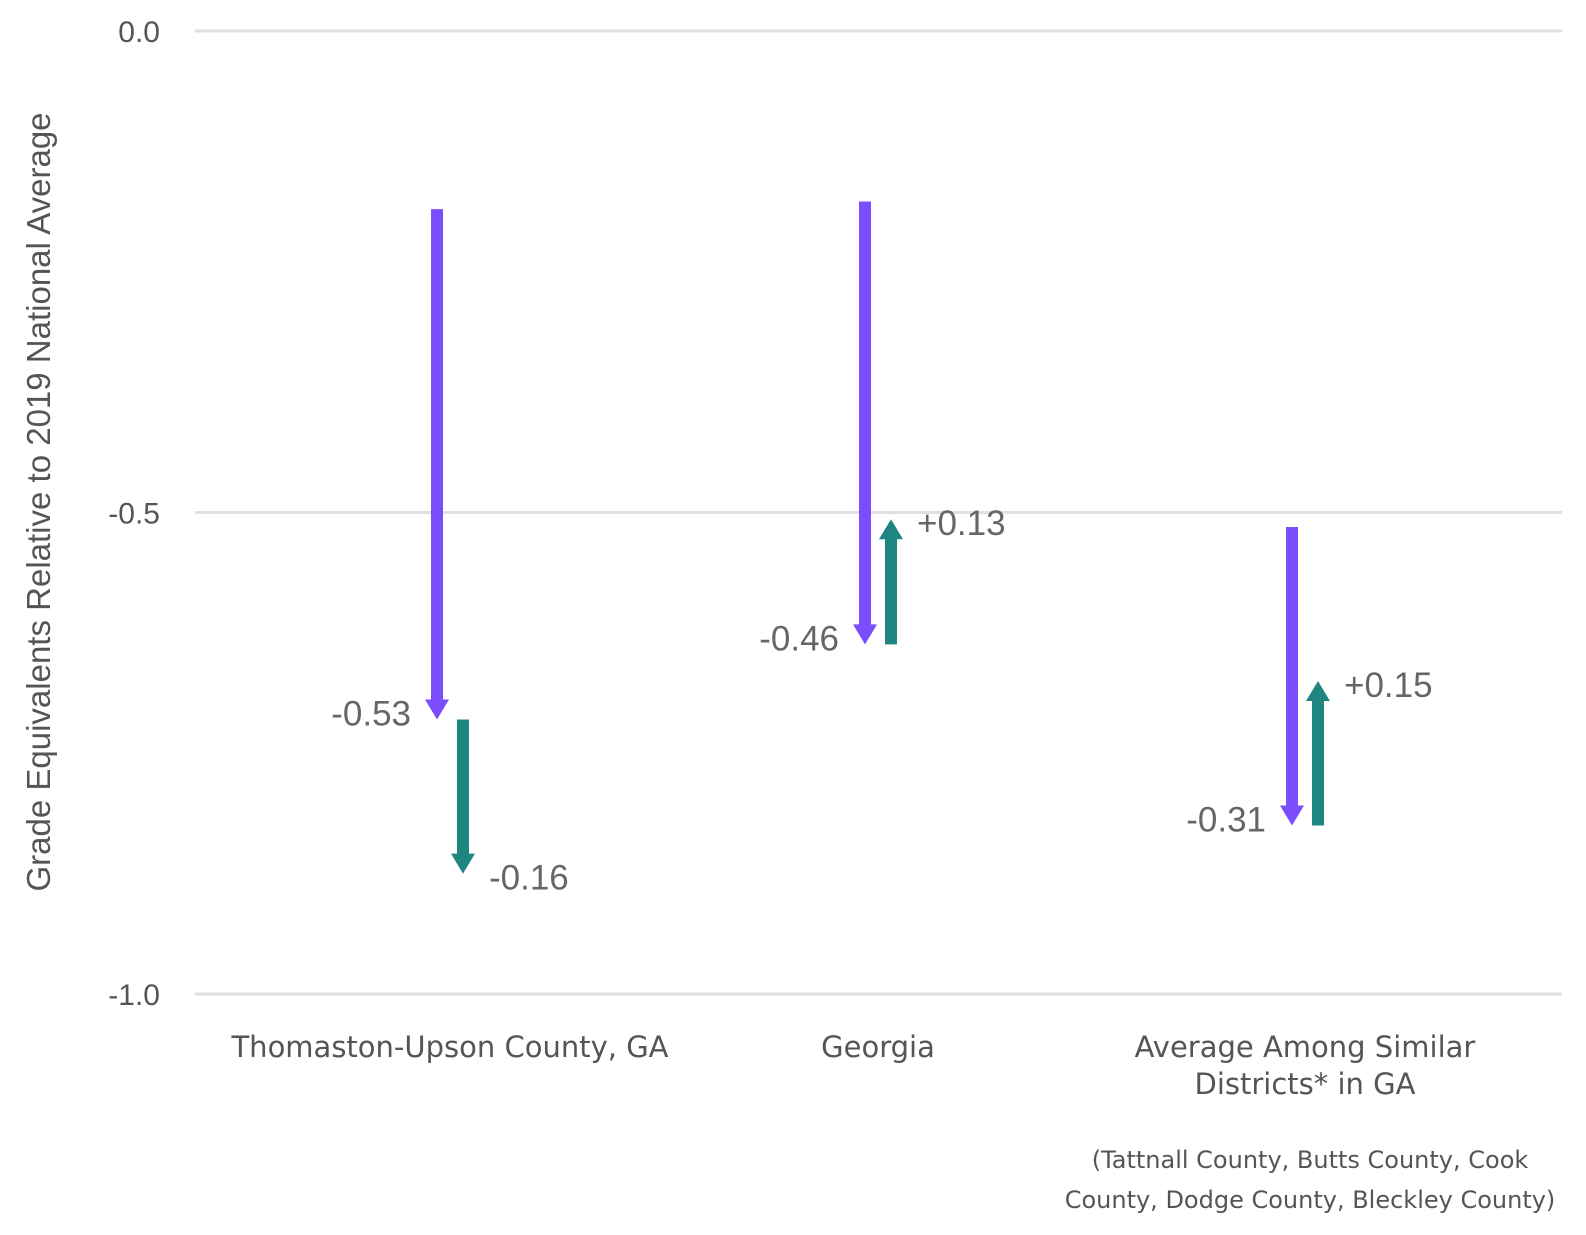  I want to click on change-value-label: +0.13, so click(961, 523).